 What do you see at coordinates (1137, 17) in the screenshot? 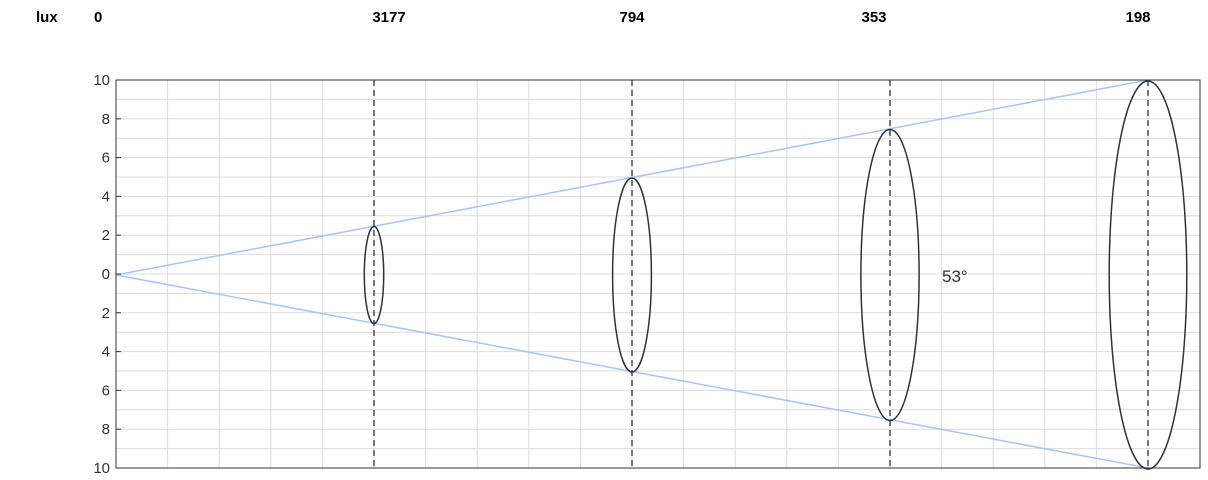
I see `lux-value-4: 198` at bounding box center [1137, 17].